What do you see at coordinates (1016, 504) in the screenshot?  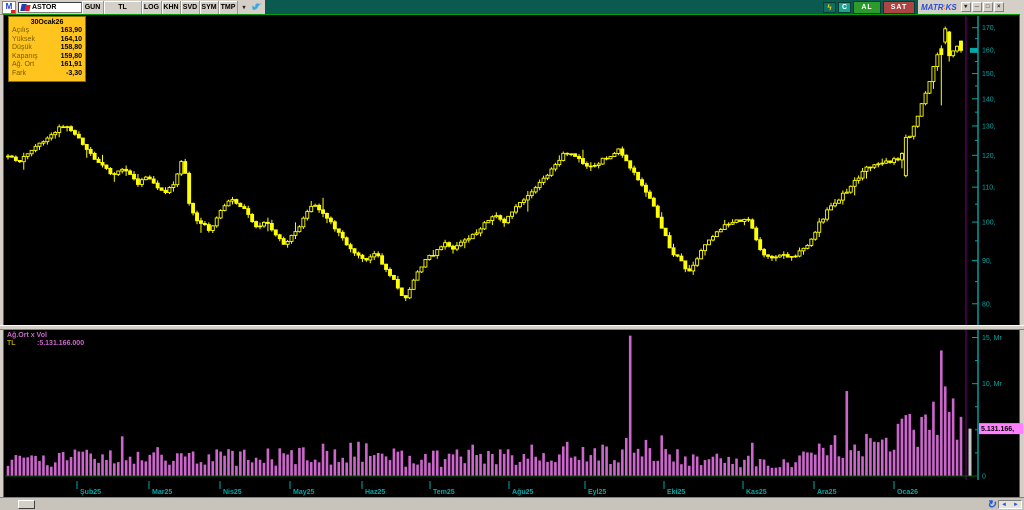 I see `arrow-right-icon: ►` at bounding box center [1016, 504].